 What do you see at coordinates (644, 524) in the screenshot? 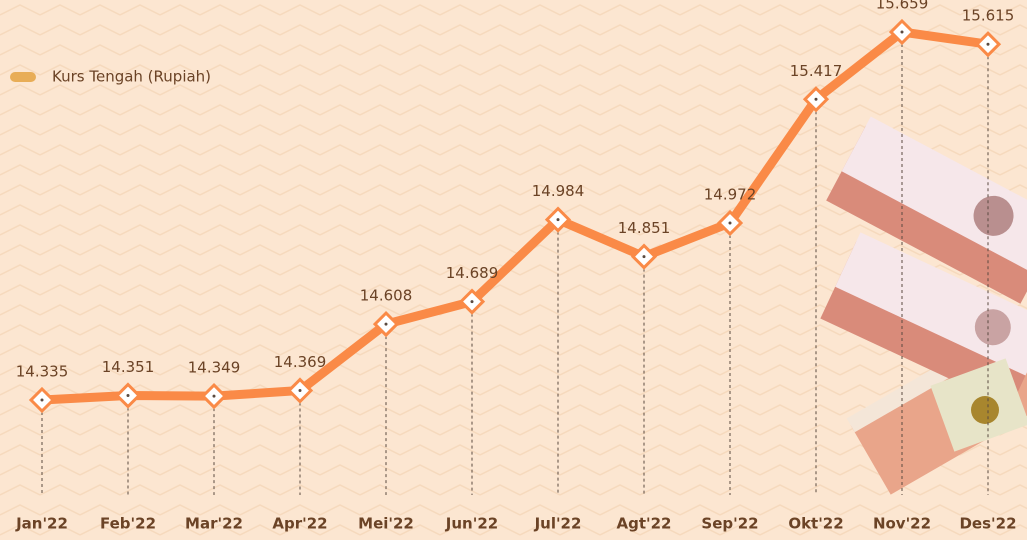
I see `x-tick-label: Agt'22` at bounding box center [644, 524].